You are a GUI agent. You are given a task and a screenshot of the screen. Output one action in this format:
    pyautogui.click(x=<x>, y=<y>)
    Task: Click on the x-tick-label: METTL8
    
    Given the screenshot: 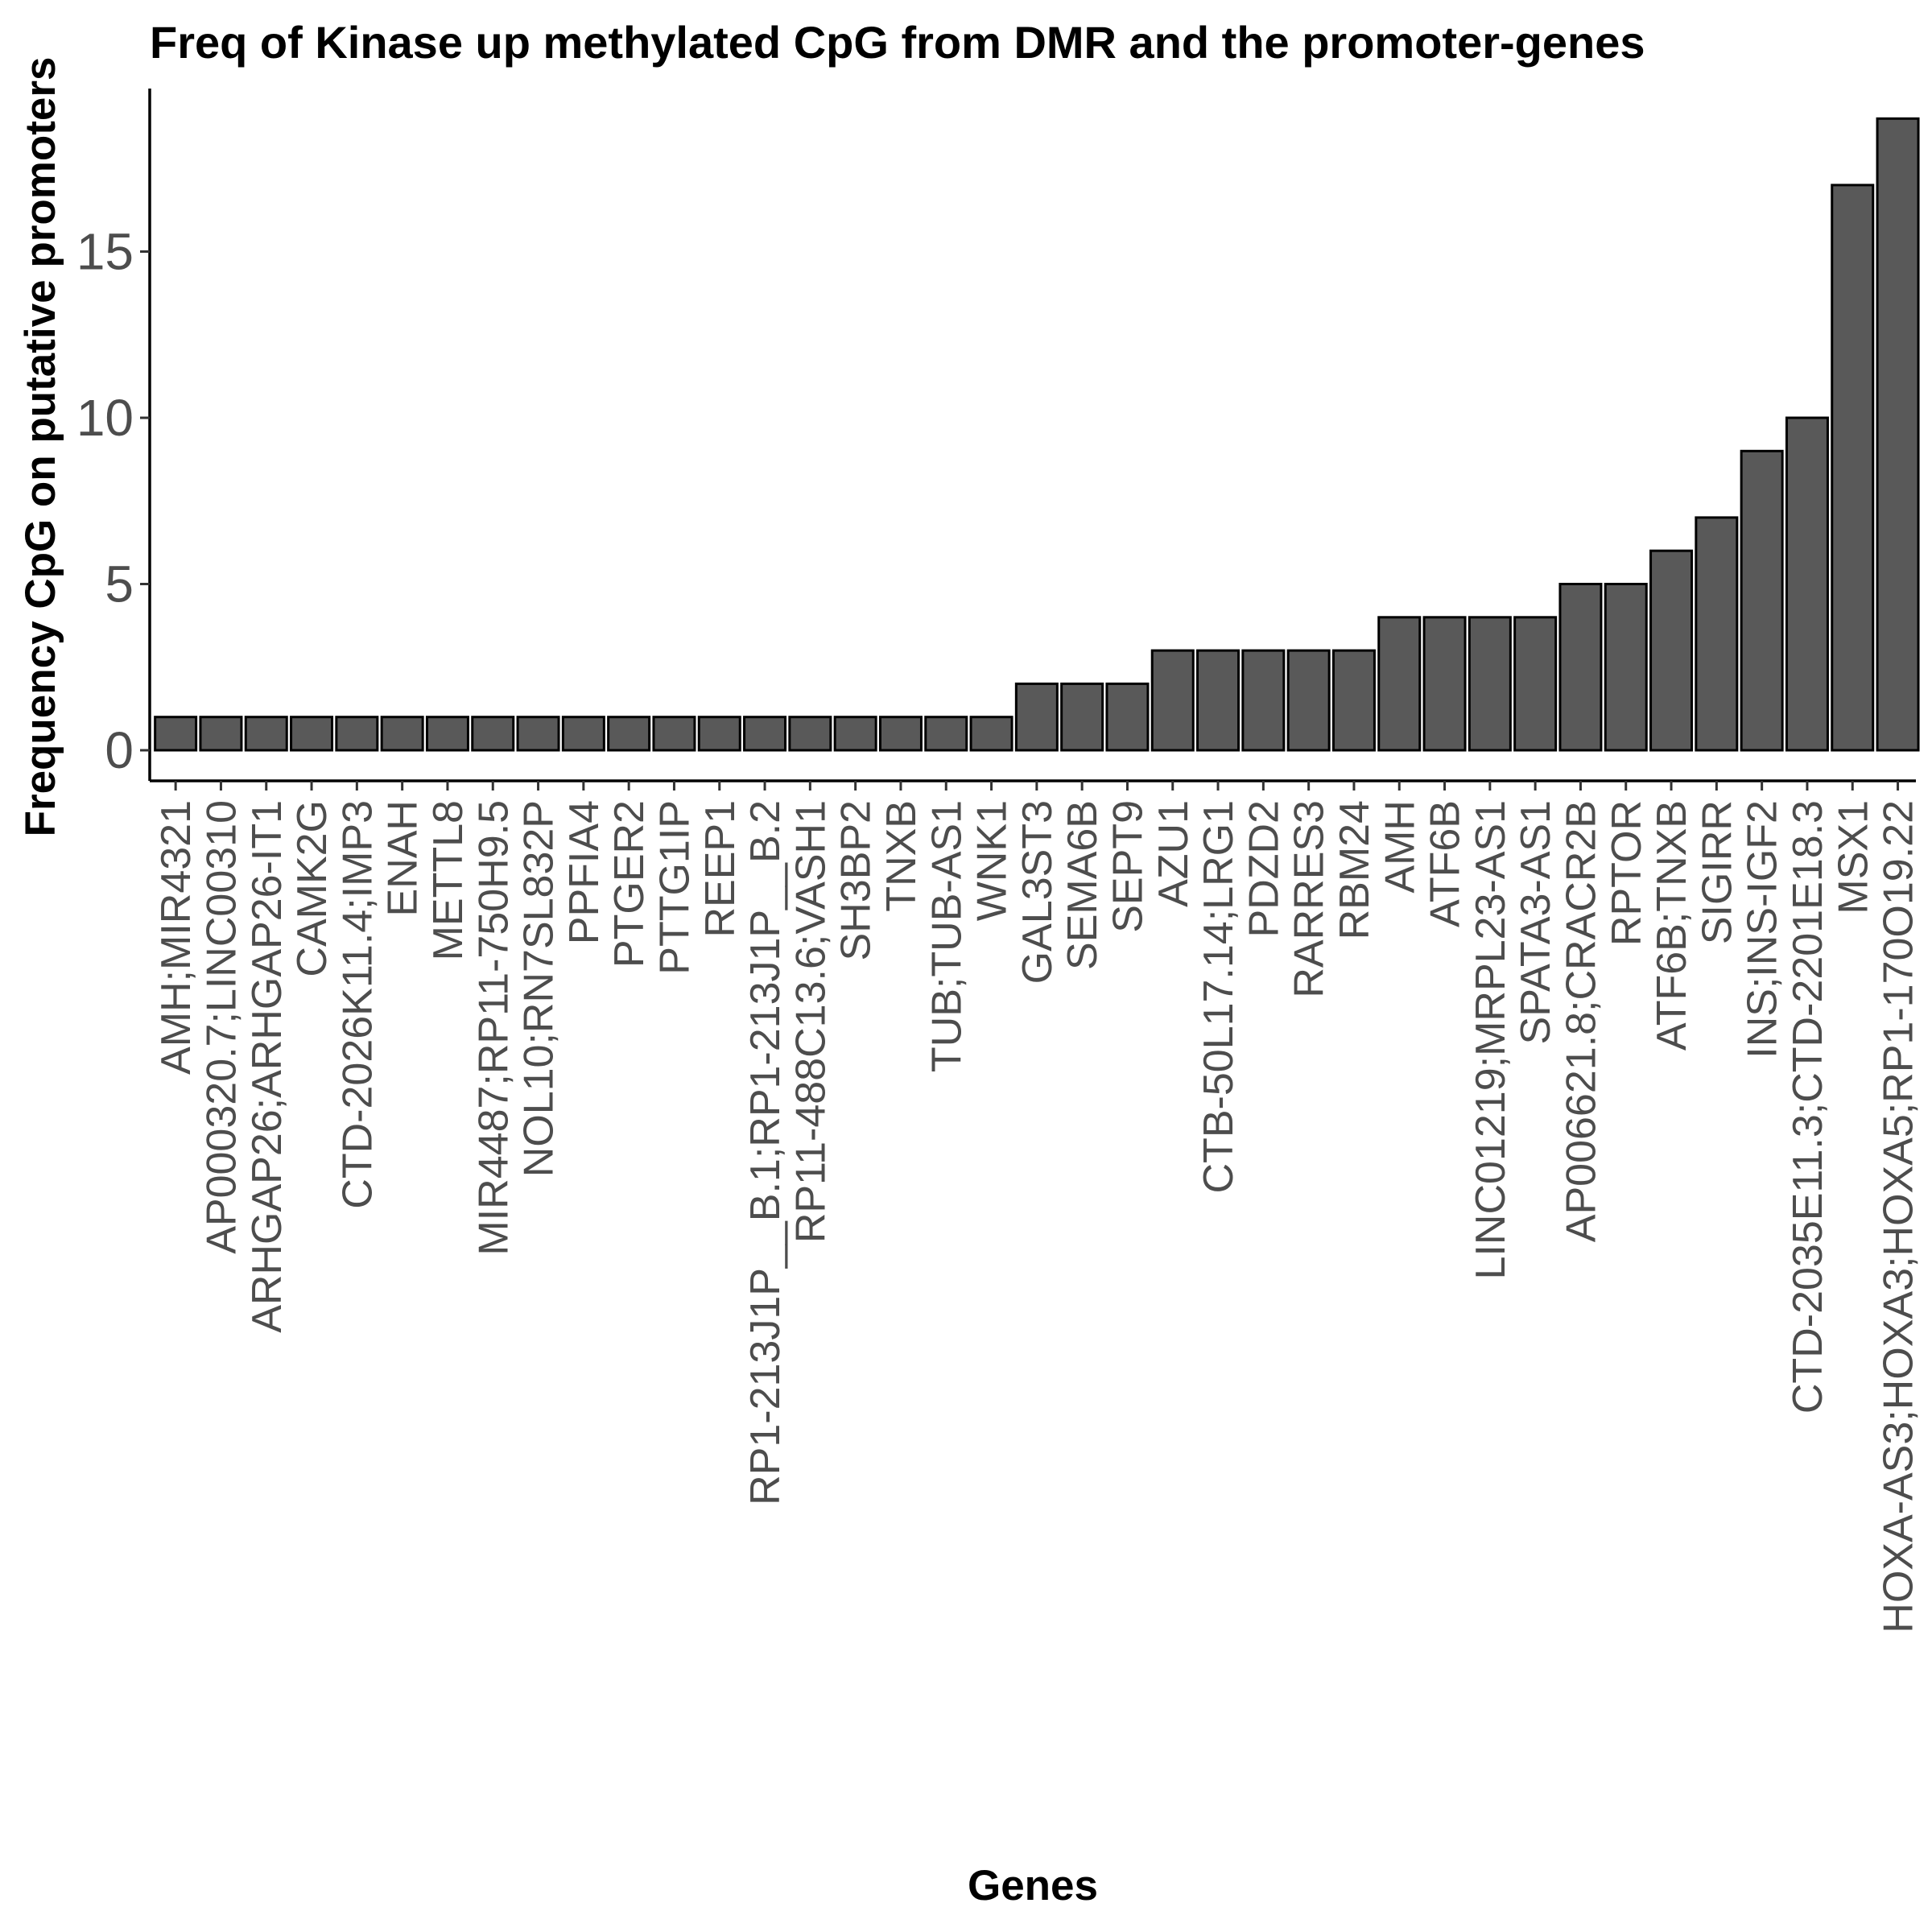 What is the action you would take?
    pyautogui.click(x=448, y=880)
    